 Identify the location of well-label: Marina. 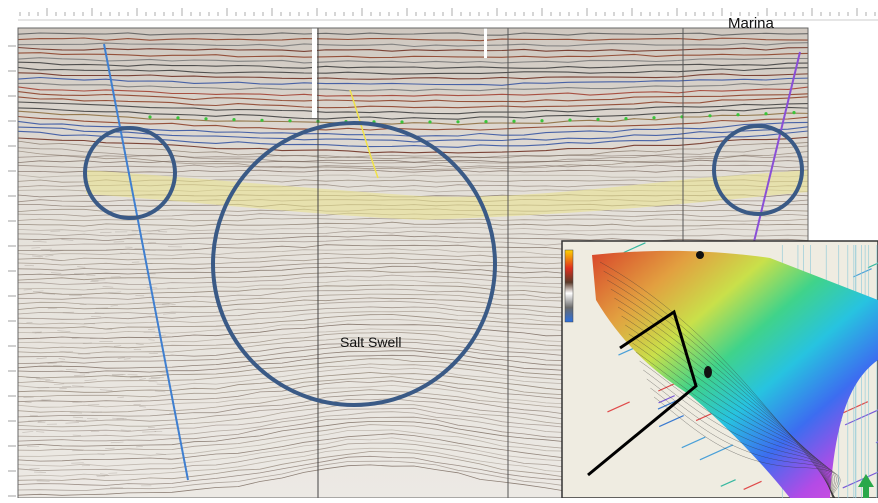
(751, 23).